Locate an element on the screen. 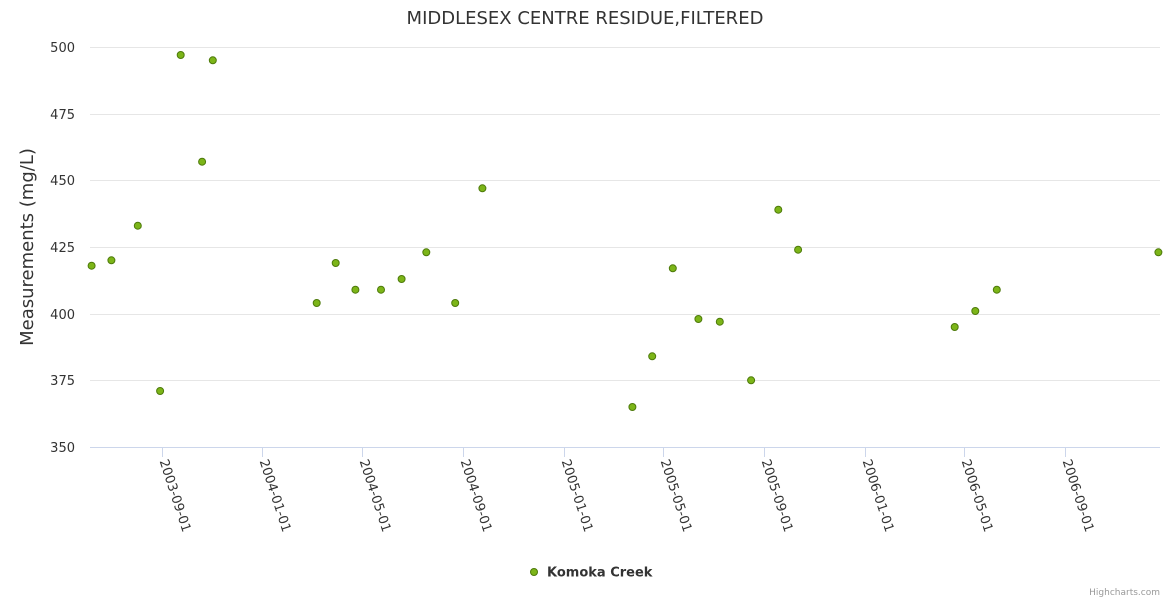  legend: Komoka Creek is located at coordinates (591, 573).